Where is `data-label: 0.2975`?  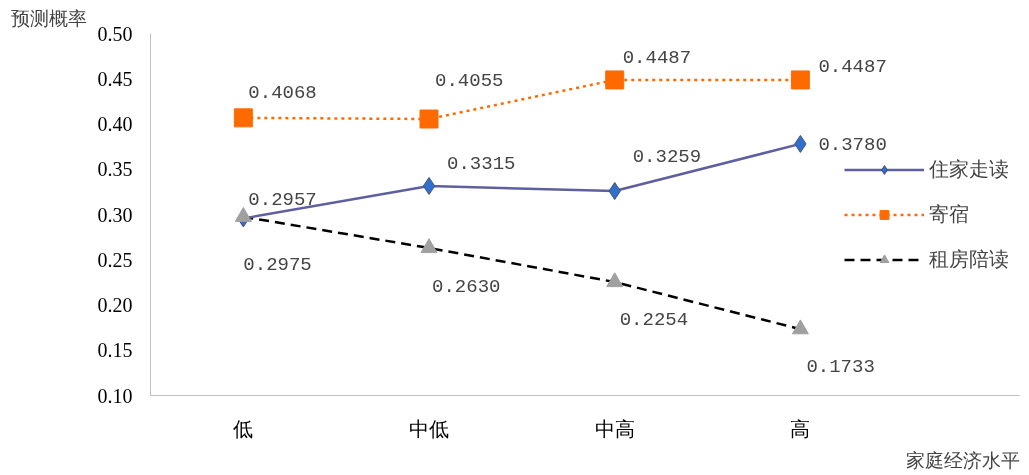
data-label: 0.2975 is located at coordinates (277, 264).